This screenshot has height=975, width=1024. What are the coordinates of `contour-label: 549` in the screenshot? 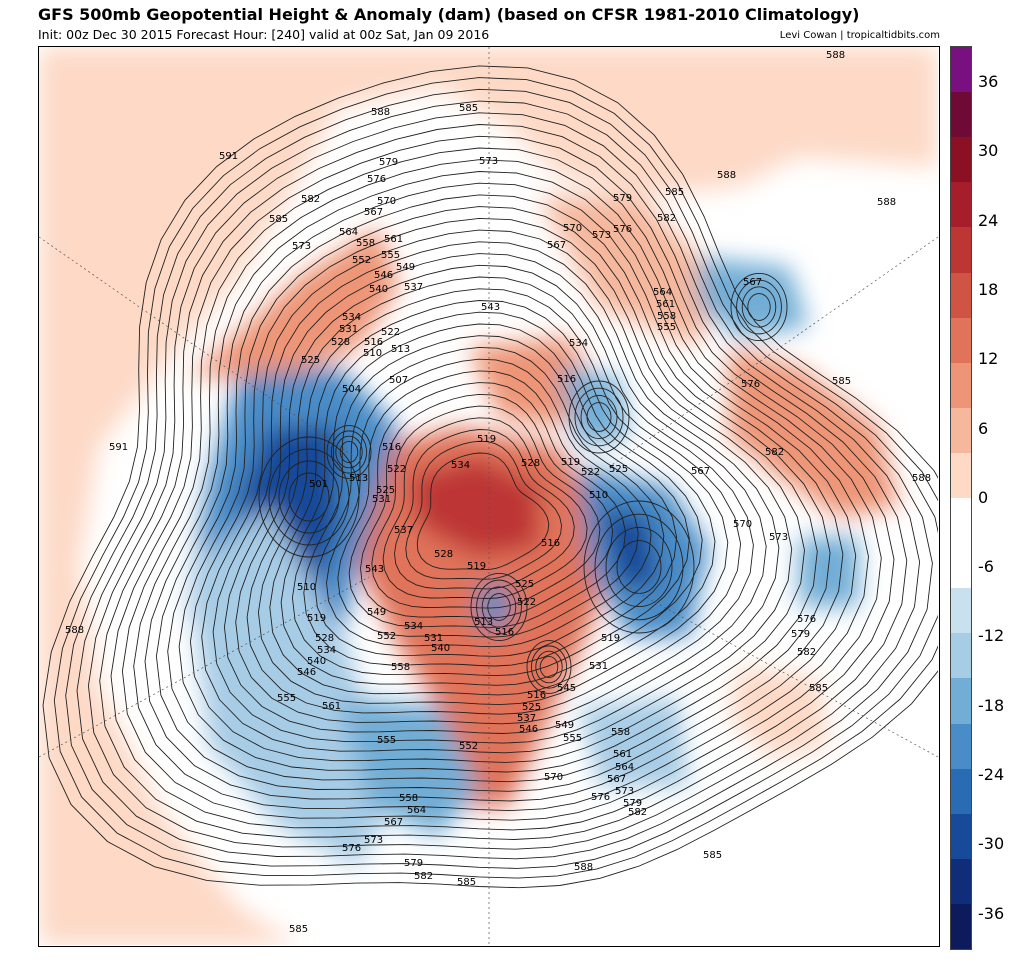 It's located at (405, 267).